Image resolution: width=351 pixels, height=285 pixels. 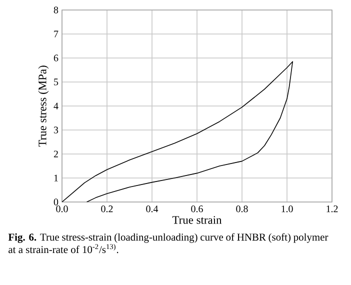 I want to click on x-tick-label: 0.8, so click(x=242, y=209).